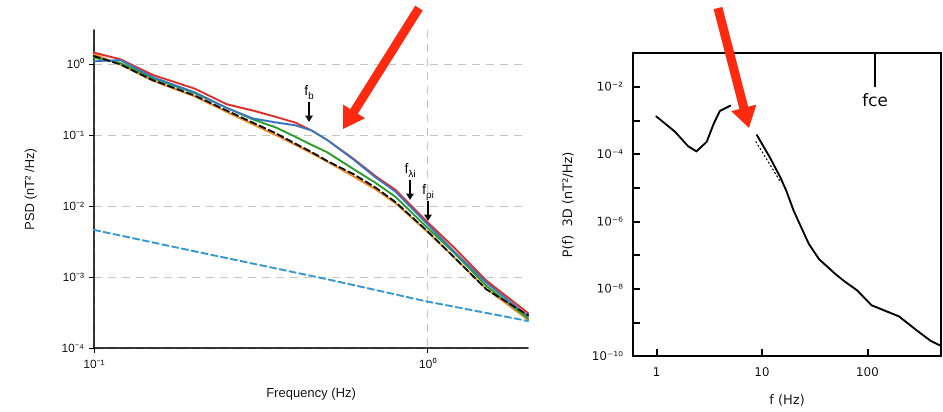 This screenshot has height=412, width=943. What do you see at coordinates (568, 205) in the screenshot?
I see `y-axis-title: P(f) 3D (nT²/Hz)` at bounding box center [568, 205].